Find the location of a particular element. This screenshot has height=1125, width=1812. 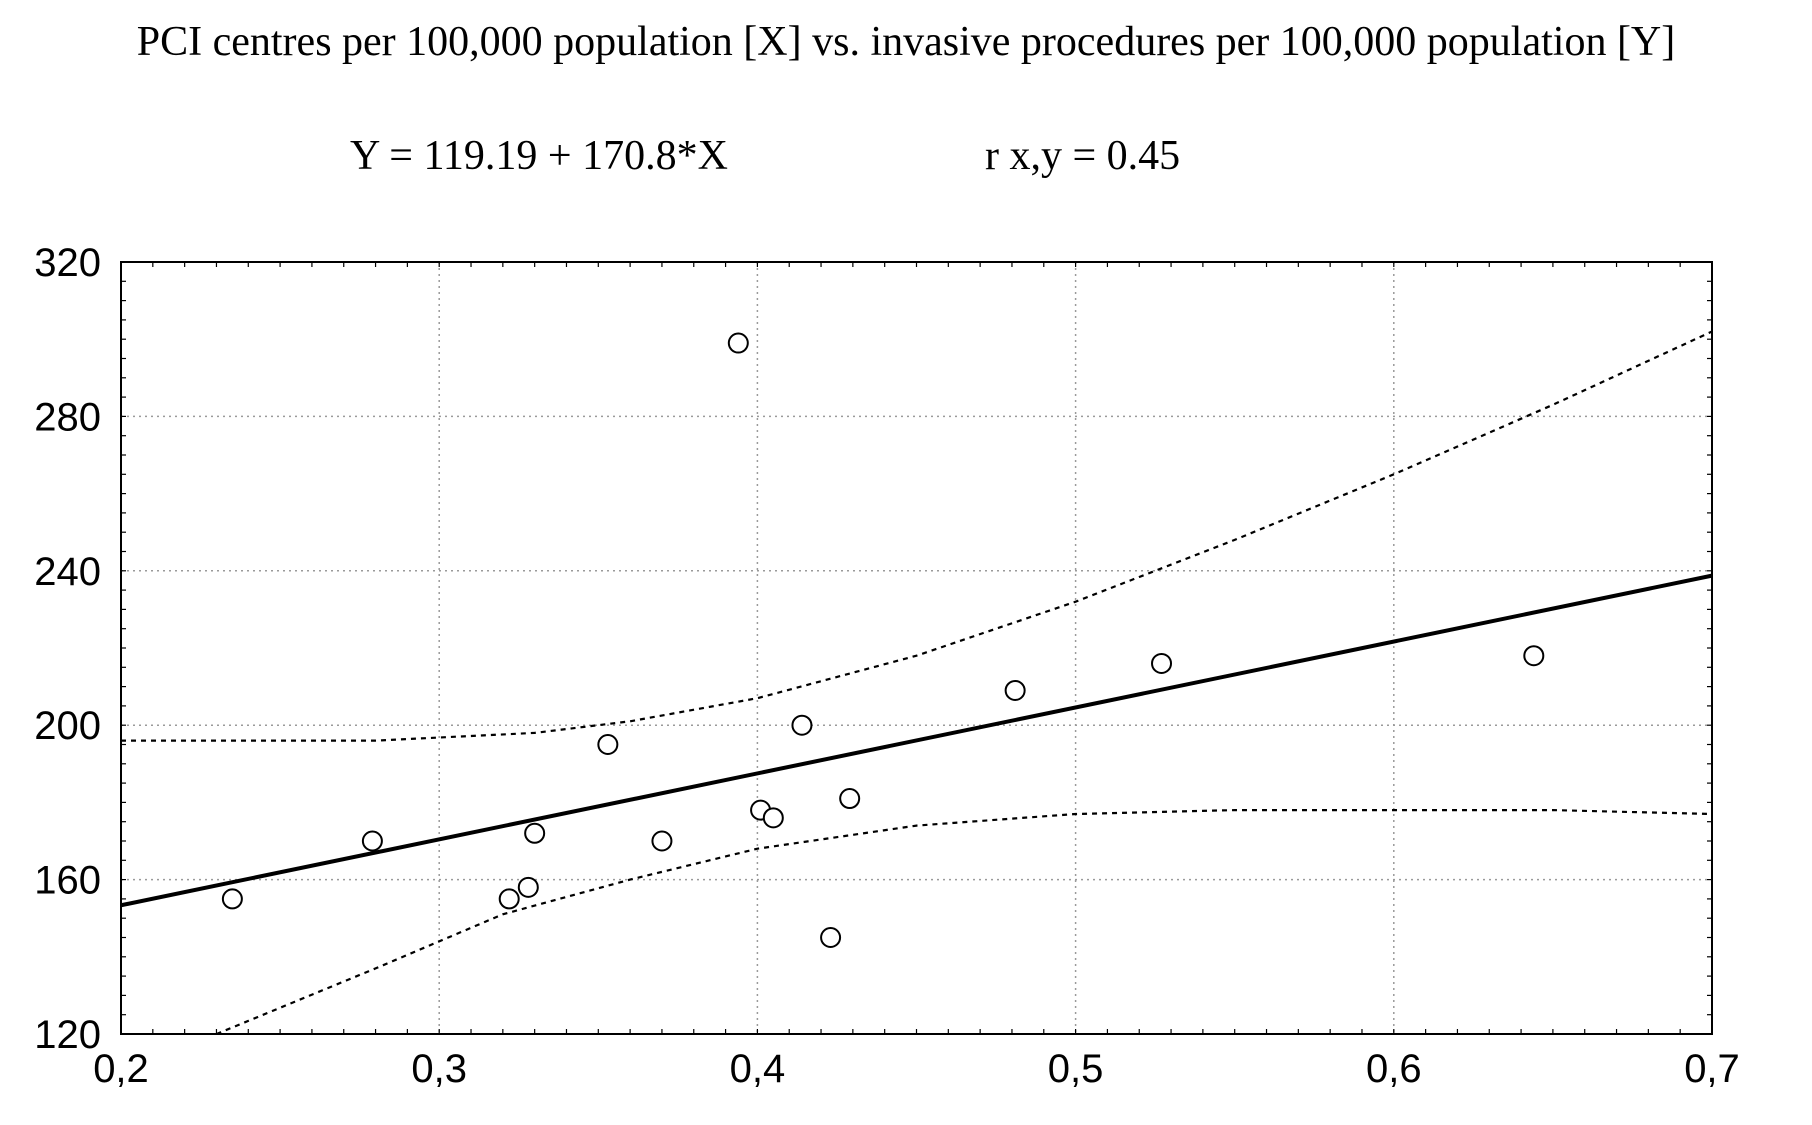

x-tick-label: 0,3 is located at coordinates (439, 1069).